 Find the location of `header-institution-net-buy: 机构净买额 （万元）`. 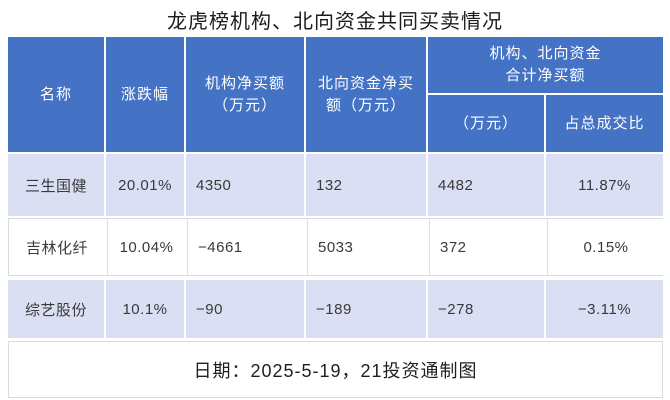

header-institution-net-buy: 机构净买额 （万元） is located at coordinates (245, 94).